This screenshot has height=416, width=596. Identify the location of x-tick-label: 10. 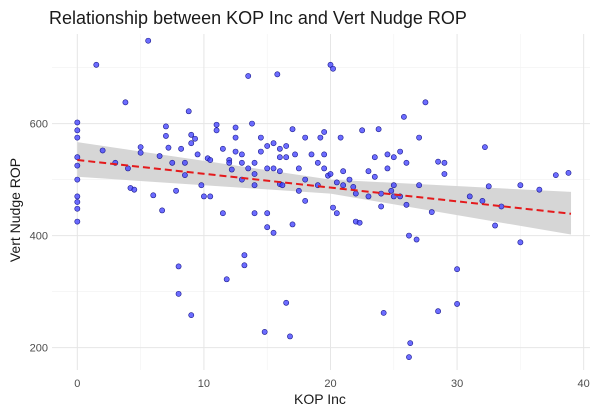
(204, 384).